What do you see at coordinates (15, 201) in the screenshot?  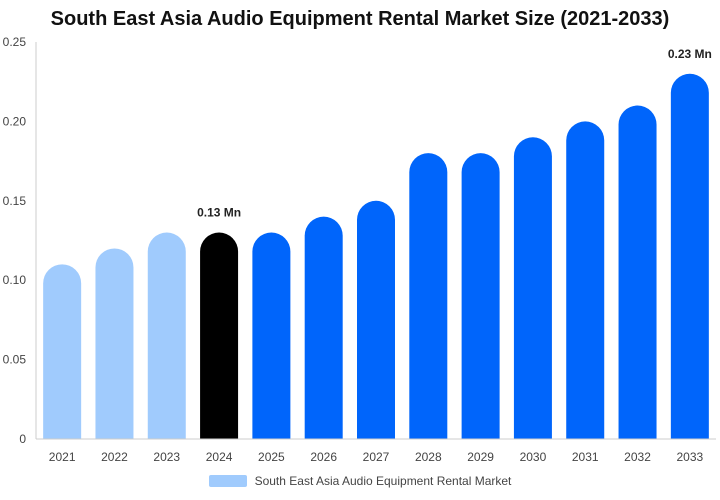 I see `y-tick-label: 0.15` at bounding box center [15, 201].